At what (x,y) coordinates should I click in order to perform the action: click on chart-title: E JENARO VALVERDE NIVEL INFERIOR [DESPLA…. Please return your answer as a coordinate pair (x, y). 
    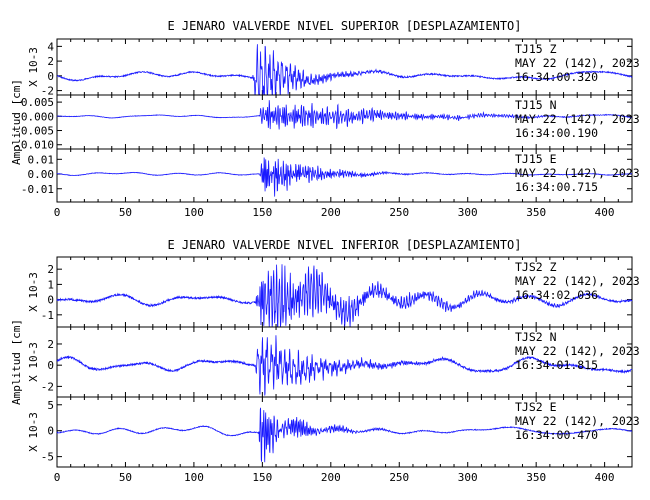
    Looking at the image, I should click on (344, 245).